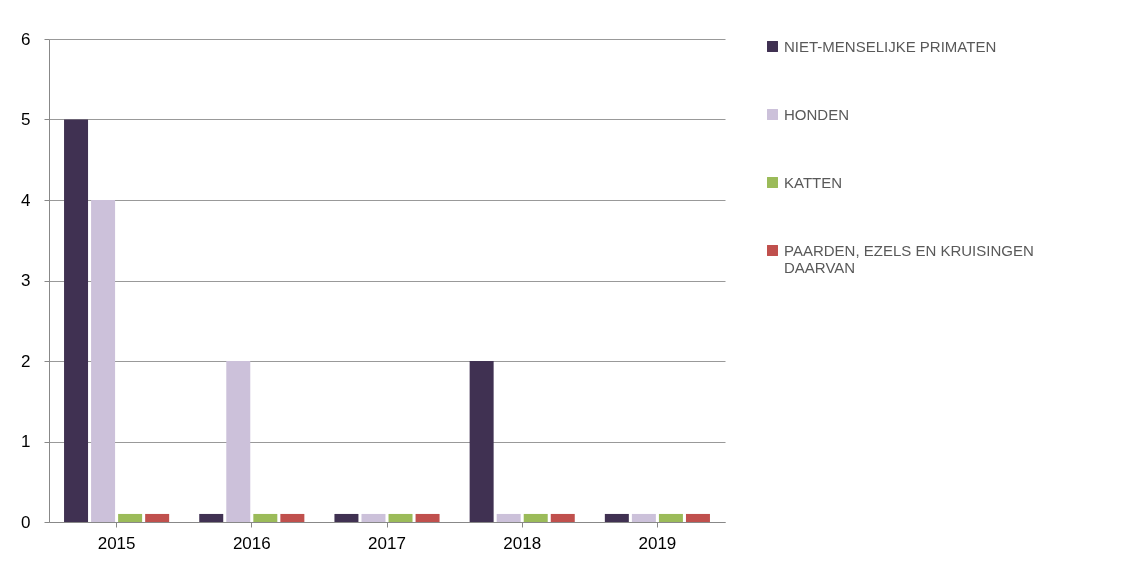 The height and width of the screenshot is (562, 1135). Describe the element at coordinates (813, 182) in the screenshot. I see `legend-label: KATTEN` at that location.